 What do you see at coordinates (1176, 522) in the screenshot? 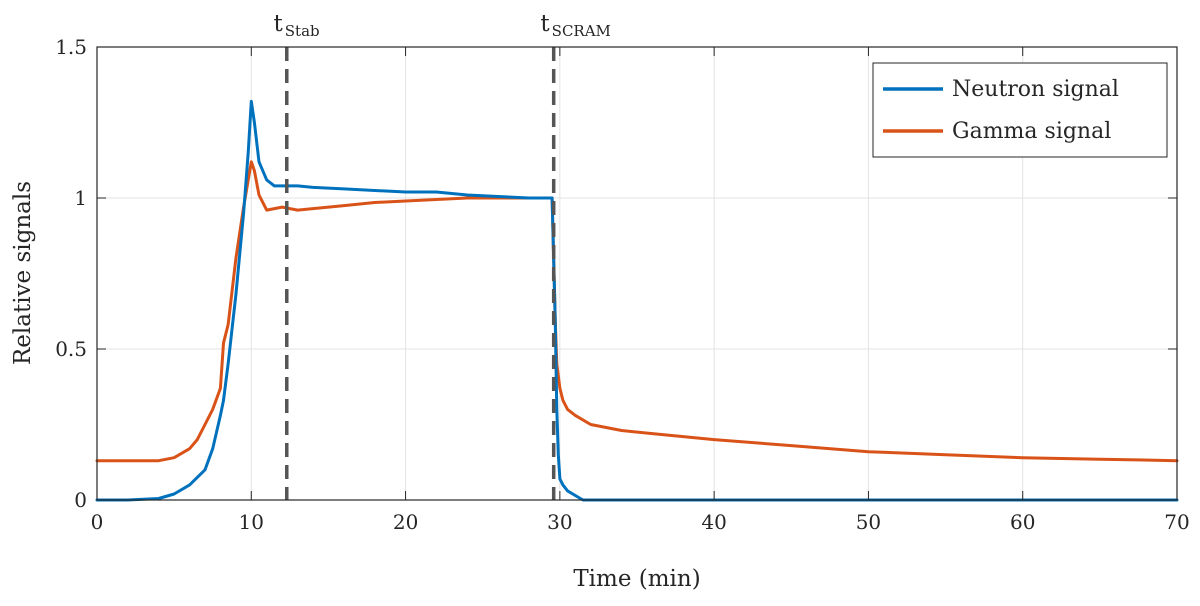
I see `x-tick-label: 70` at bounding box center [1176, 522].